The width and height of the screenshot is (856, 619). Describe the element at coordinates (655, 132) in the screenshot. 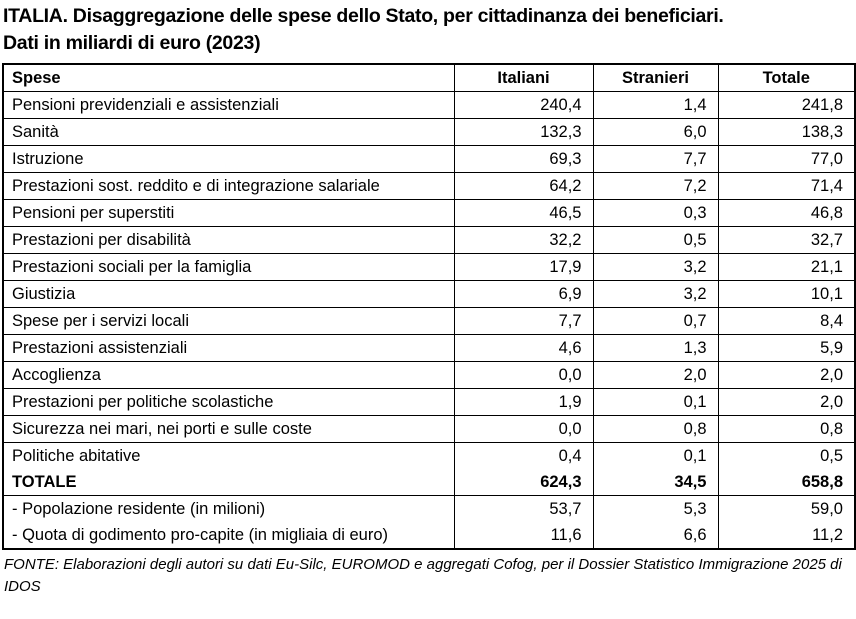

I see `cell-stranieri: 6,0` at that location.